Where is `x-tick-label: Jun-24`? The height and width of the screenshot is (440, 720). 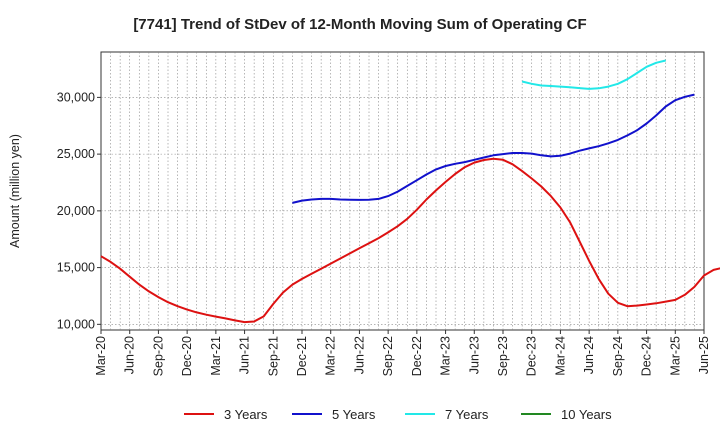 x-tick-label: Jun-24 is located at coordinates (589, 355).